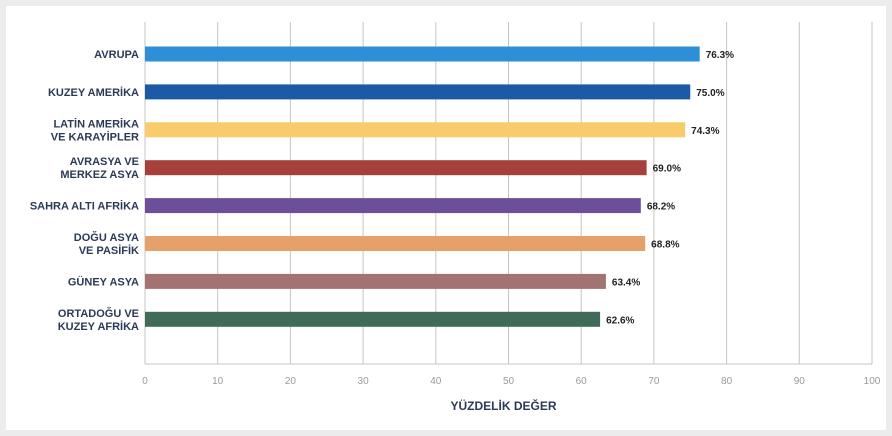  I want to click on category-label: AVRASYA VE, so click(104, 162).